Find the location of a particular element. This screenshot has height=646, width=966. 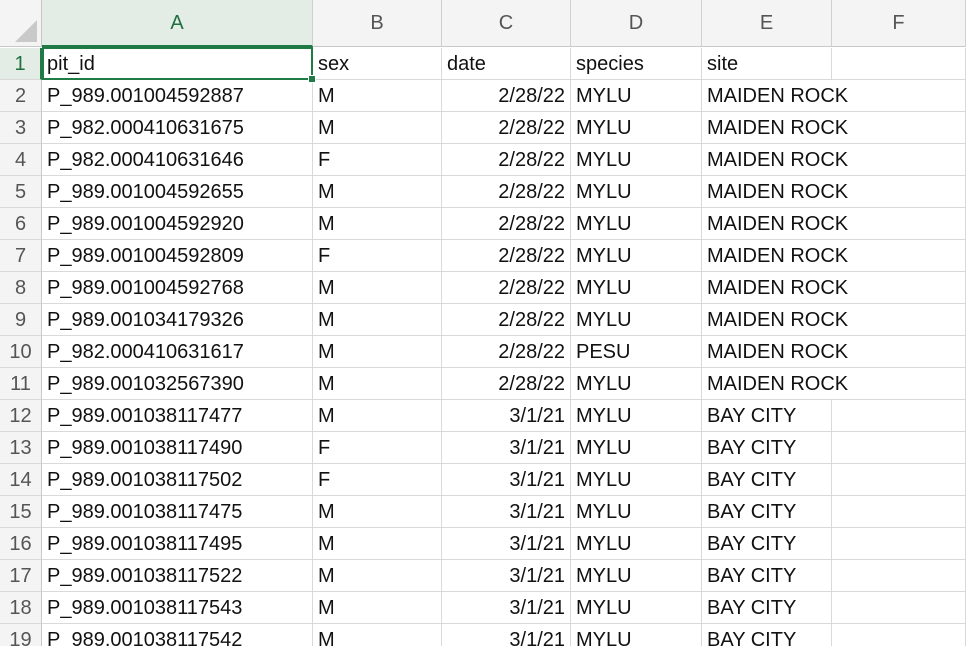

header-row-cell-c: date is located at coordinates (506, 64).